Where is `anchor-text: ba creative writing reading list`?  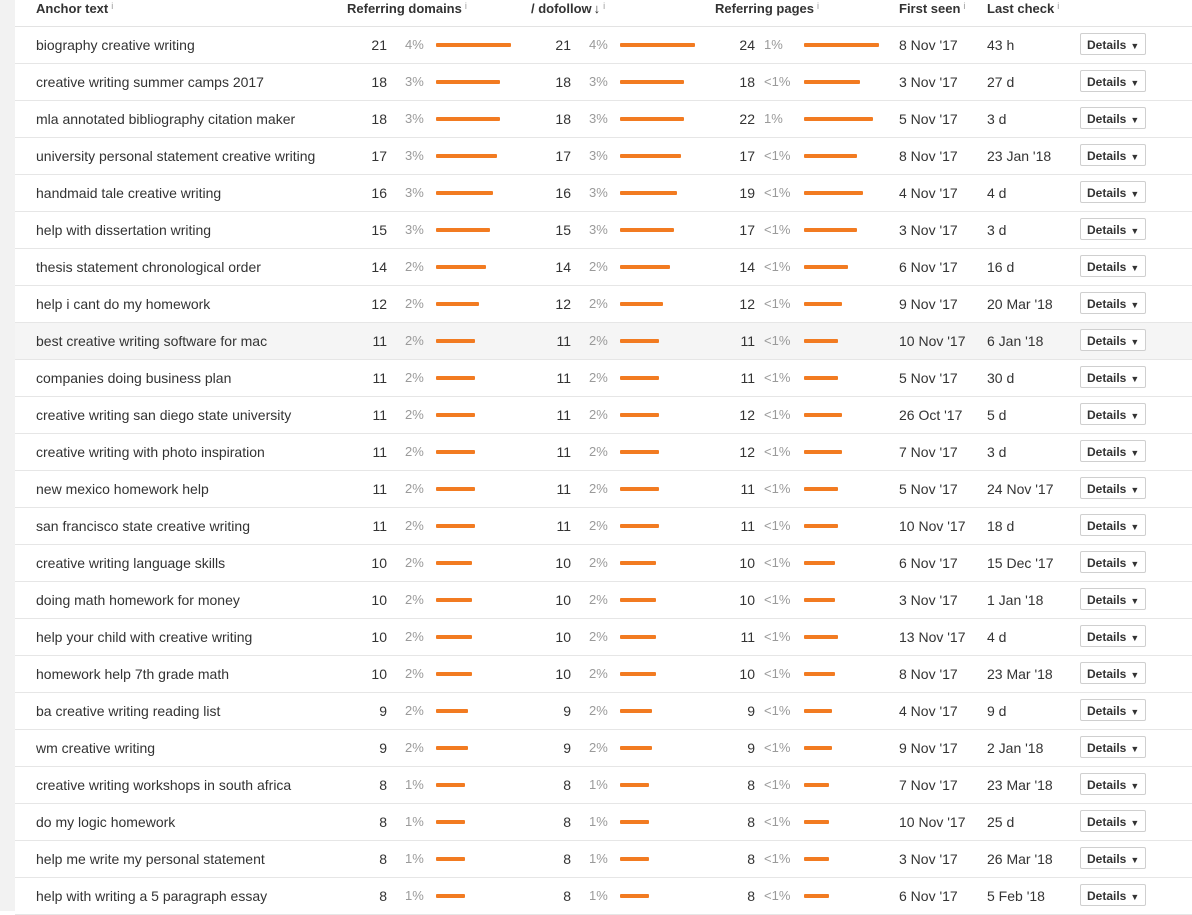 anchor-text: ba creative writing reading list is located at coordinates (128, 711).